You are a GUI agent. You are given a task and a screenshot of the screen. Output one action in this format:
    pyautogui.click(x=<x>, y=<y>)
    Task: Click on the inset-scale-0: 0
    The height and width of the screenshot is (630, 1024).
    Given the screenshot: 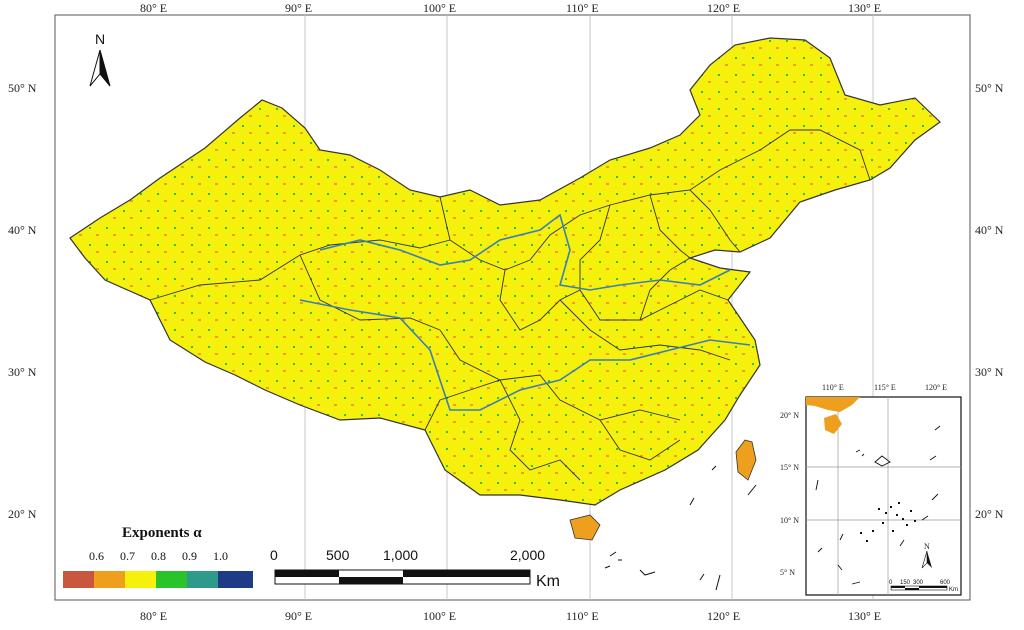 What is the action you would take?
    pyautogui.click(x=891, y=583)
    